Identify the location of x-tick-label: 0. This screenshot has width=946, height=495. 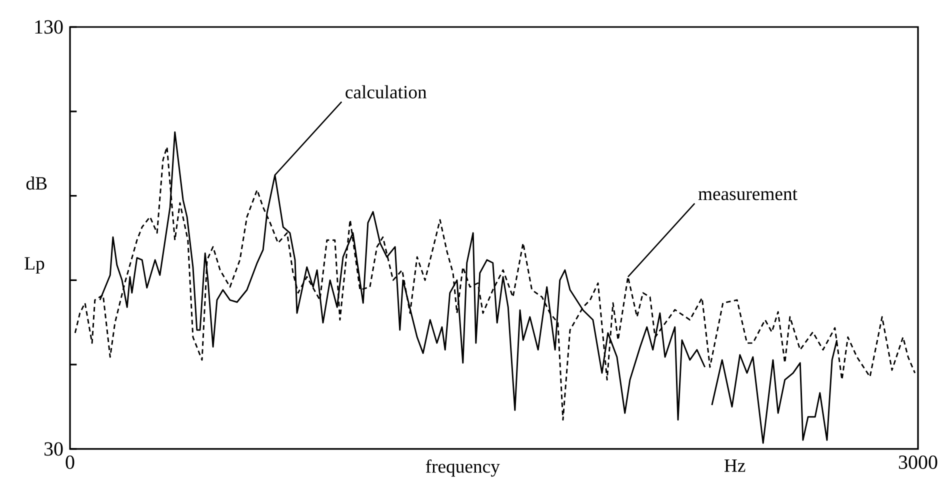
(70, 462).